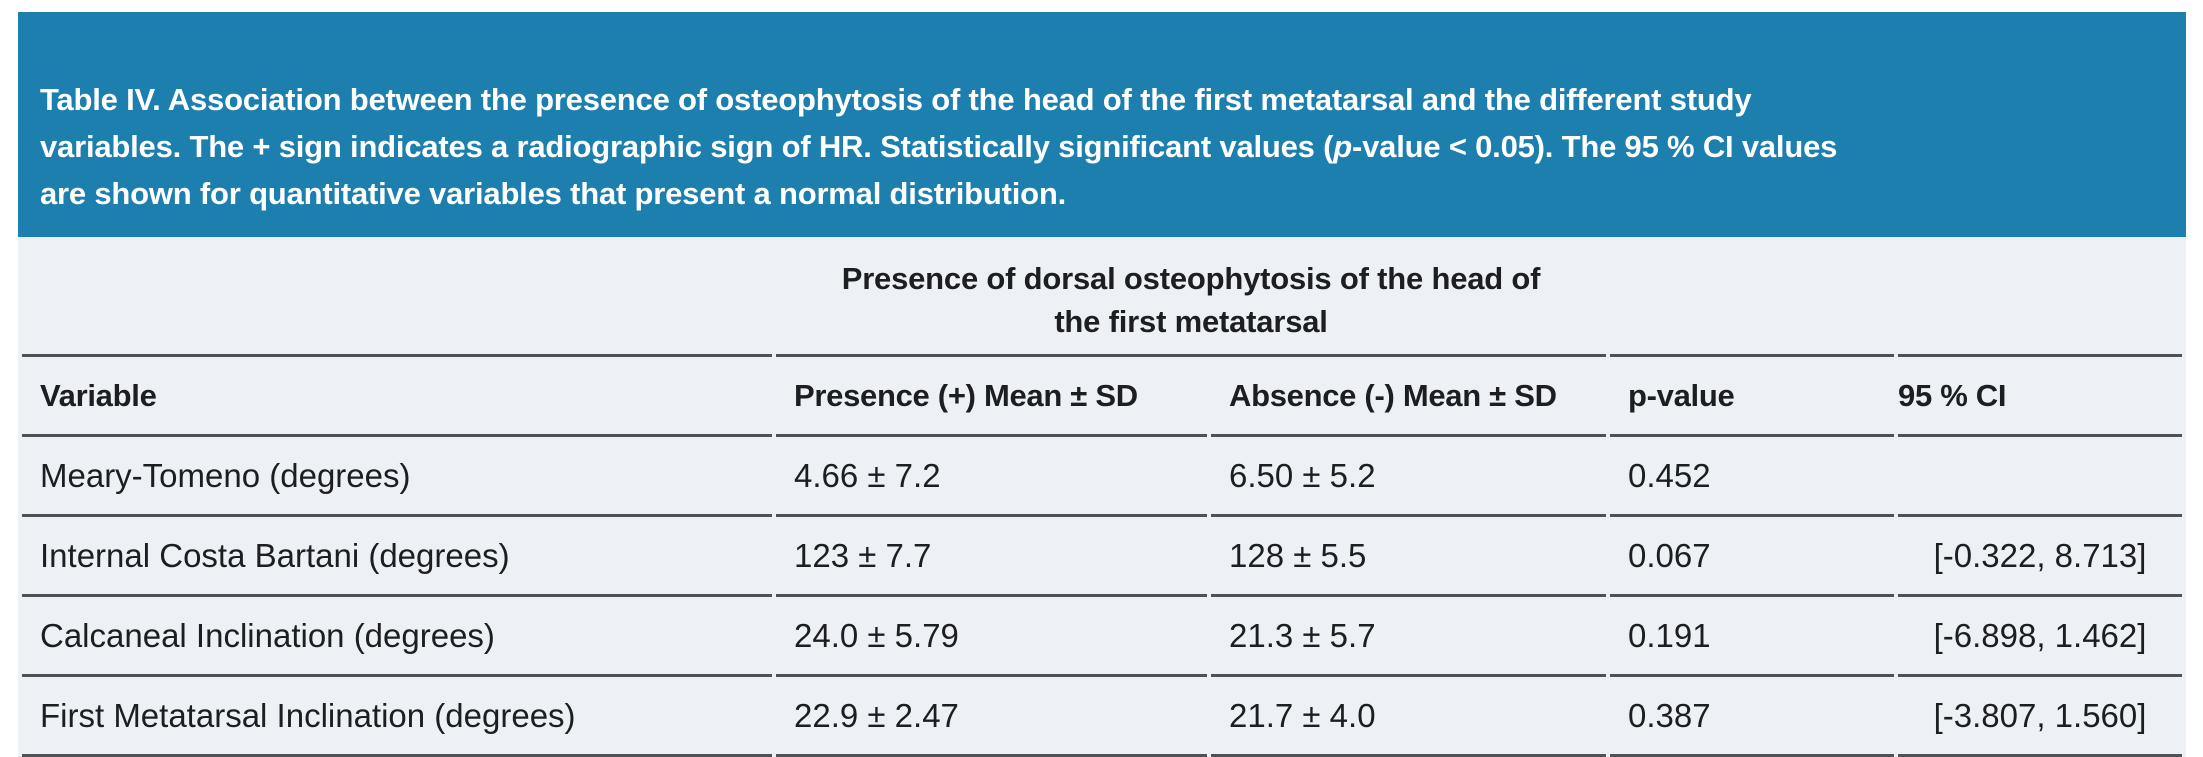 The width and height of the screenshot is (2203, 757). Describe the element at coordinates (2040, 717) in the screenshot. I see `cell-ci: [-3.807, 1.560]` at that location.